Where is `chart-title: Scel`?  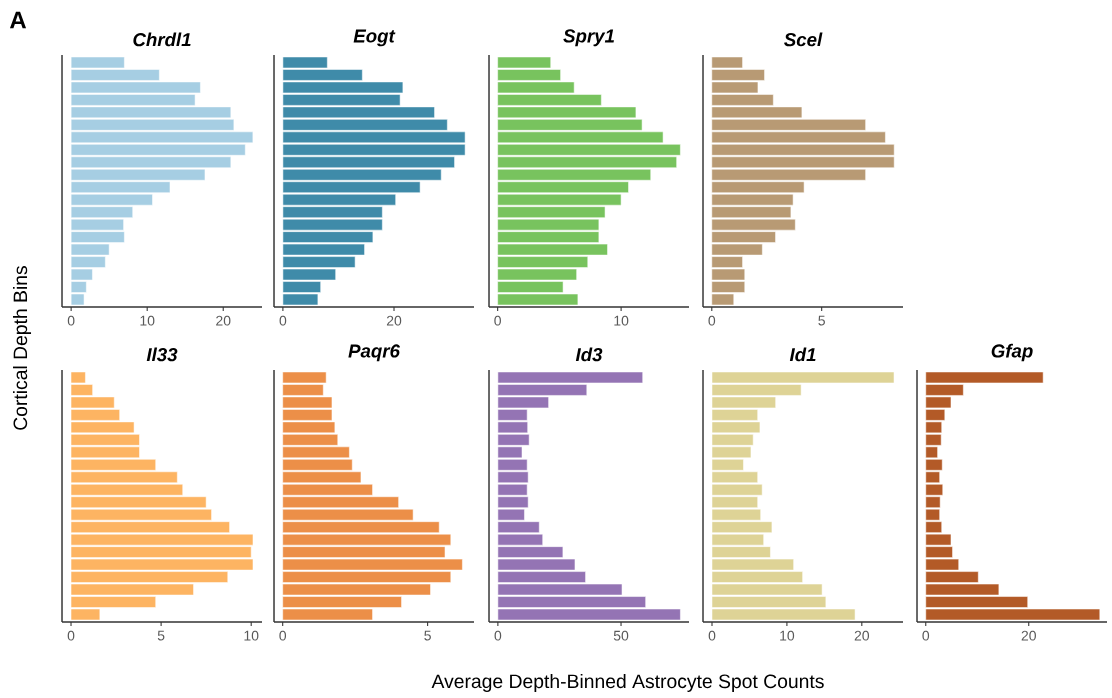 chart-title: Scel is located at coordinates (803, 39).